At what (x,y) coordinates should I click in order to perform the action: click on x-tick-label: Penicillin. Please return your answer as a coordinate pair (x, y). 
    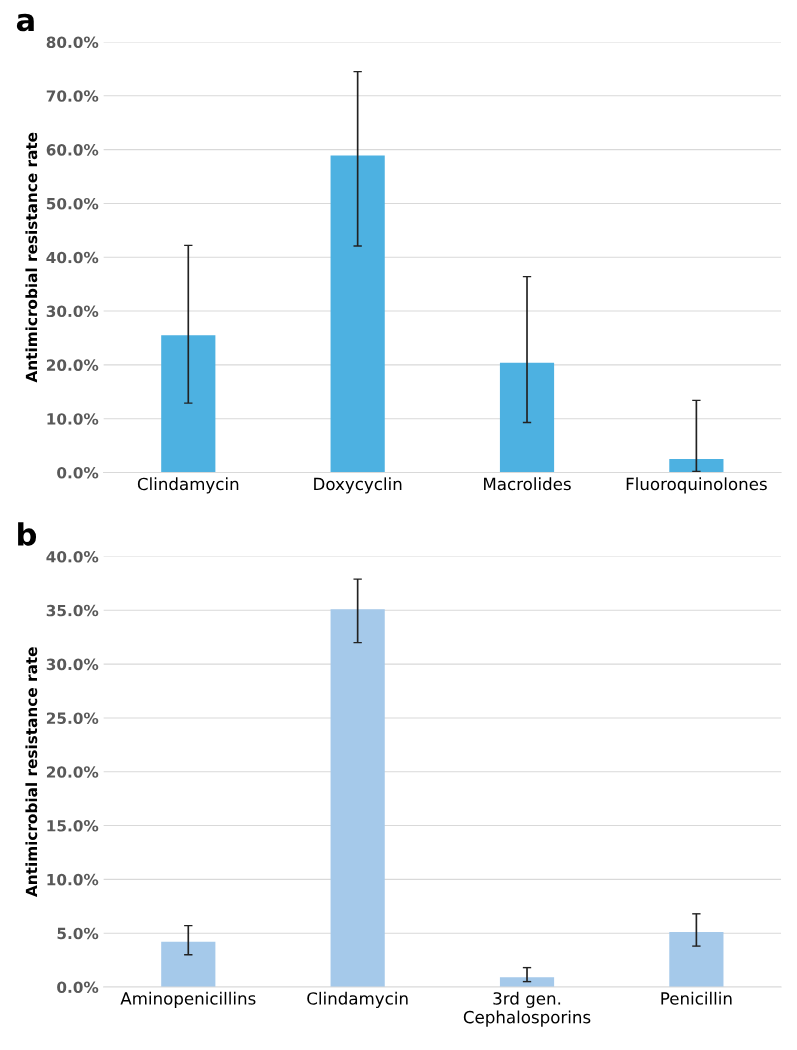
    Looking at the image, I should click on (696, 998).